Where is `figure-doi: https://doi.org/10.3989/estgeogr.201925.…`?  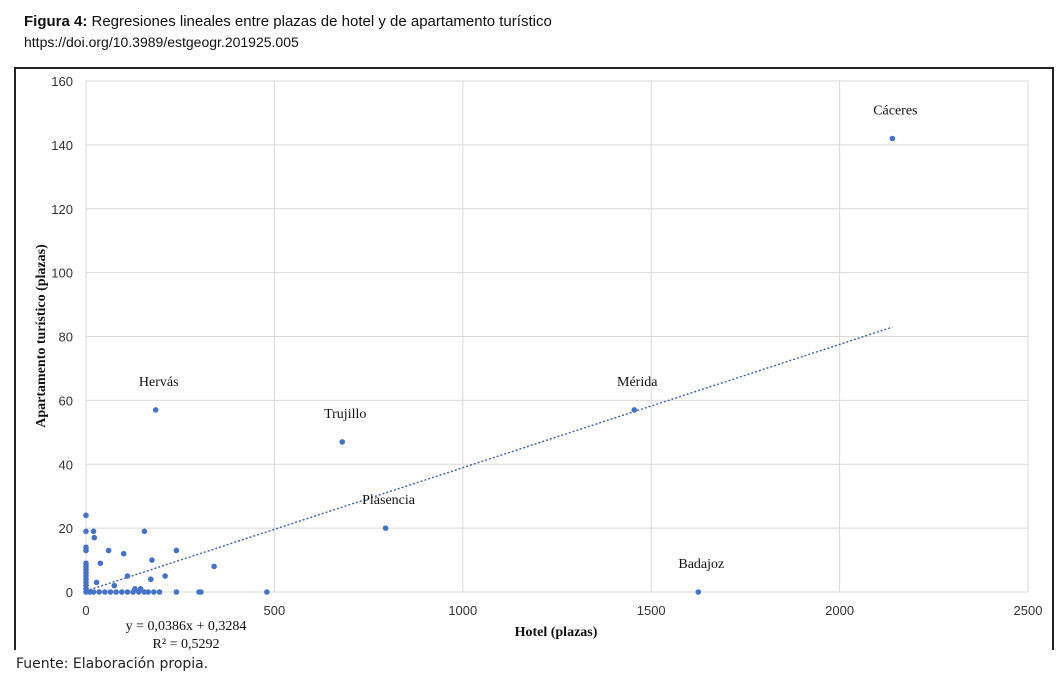 figure-doi: https://doi.org/10.3989/estgeogr.201925.… is located at coordinates (161, 42).